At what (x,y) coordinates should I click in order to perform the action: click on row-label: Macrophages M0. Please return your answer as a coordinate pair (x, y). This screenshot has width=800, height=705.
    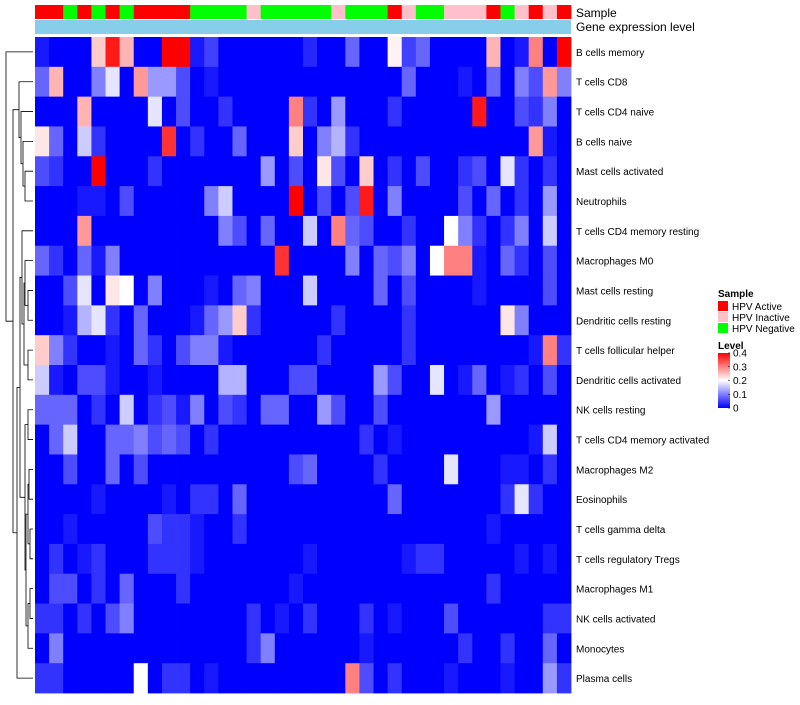
    Looking at the image, I should click on (615, 262).